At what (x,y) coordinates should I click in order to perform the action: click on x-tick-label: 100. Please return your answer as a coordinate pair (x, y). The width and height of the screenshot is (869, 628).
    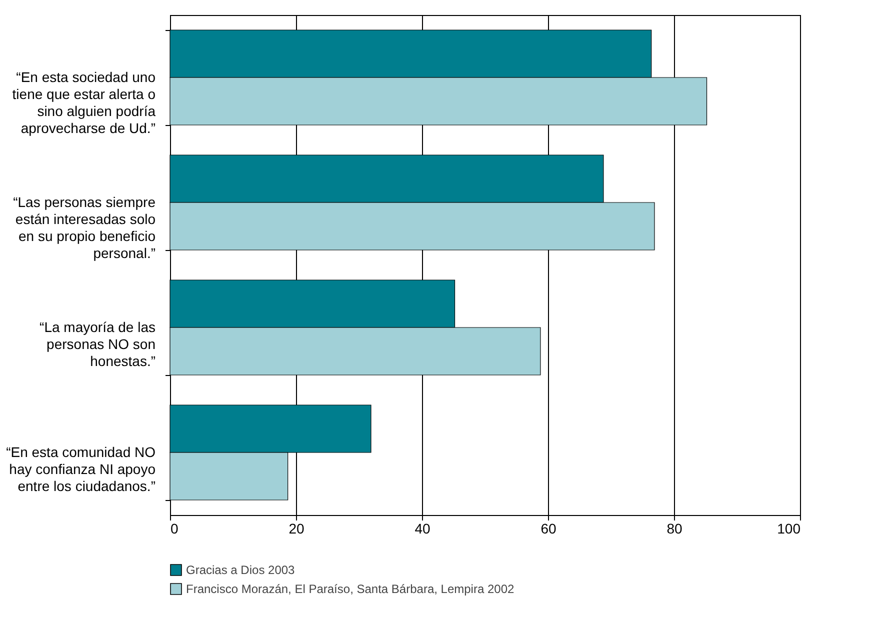
    Looking at the image, I should click on (789, 528).